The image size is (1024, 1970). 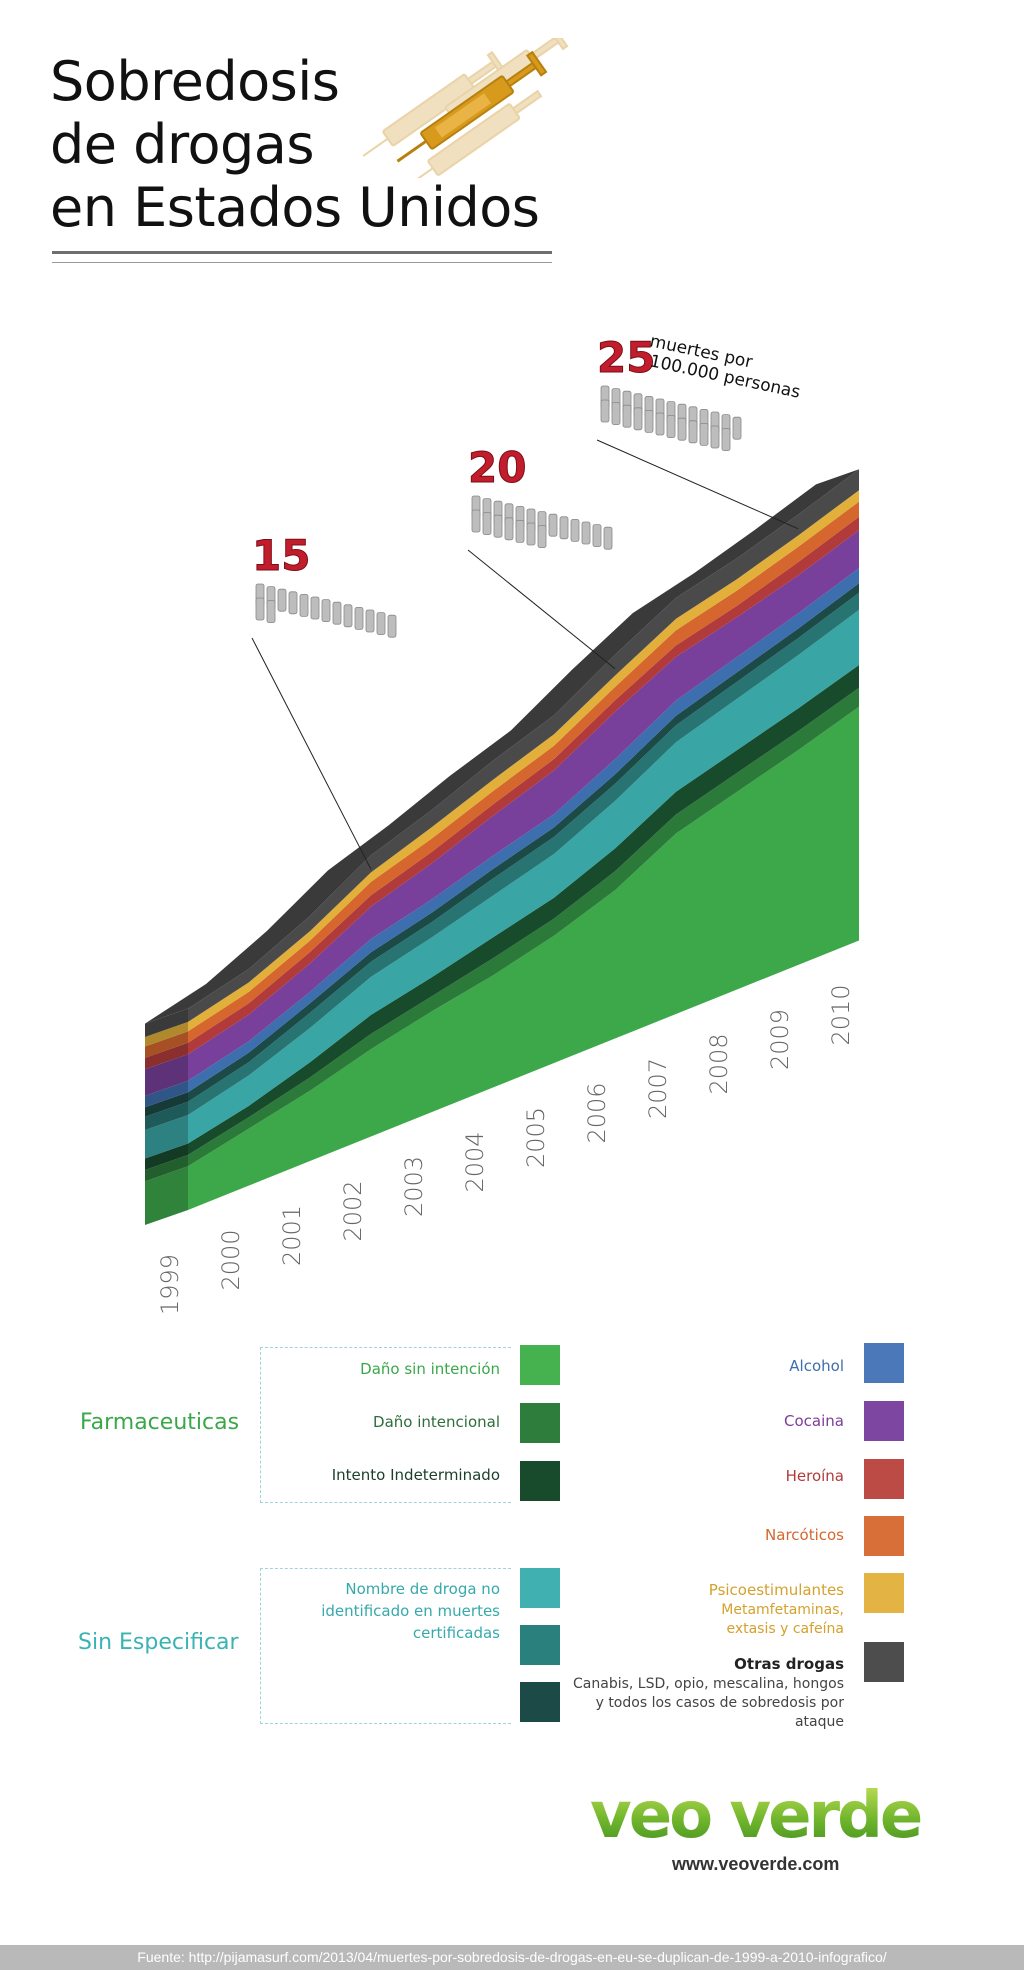 What do you see at coordinates (540, 1481) in the screenshot?
I see `legend-swatch-intento-indeterminado` at bounding box center [540, 1481].